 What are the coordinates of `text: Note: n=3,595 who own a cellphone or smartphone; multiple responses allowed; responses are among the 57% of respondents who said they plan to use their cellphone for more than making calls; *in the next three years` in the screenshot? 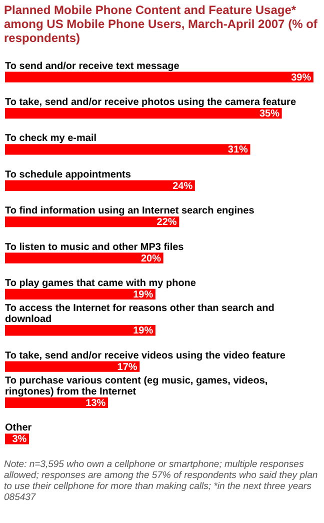 It's located at (161, 475).